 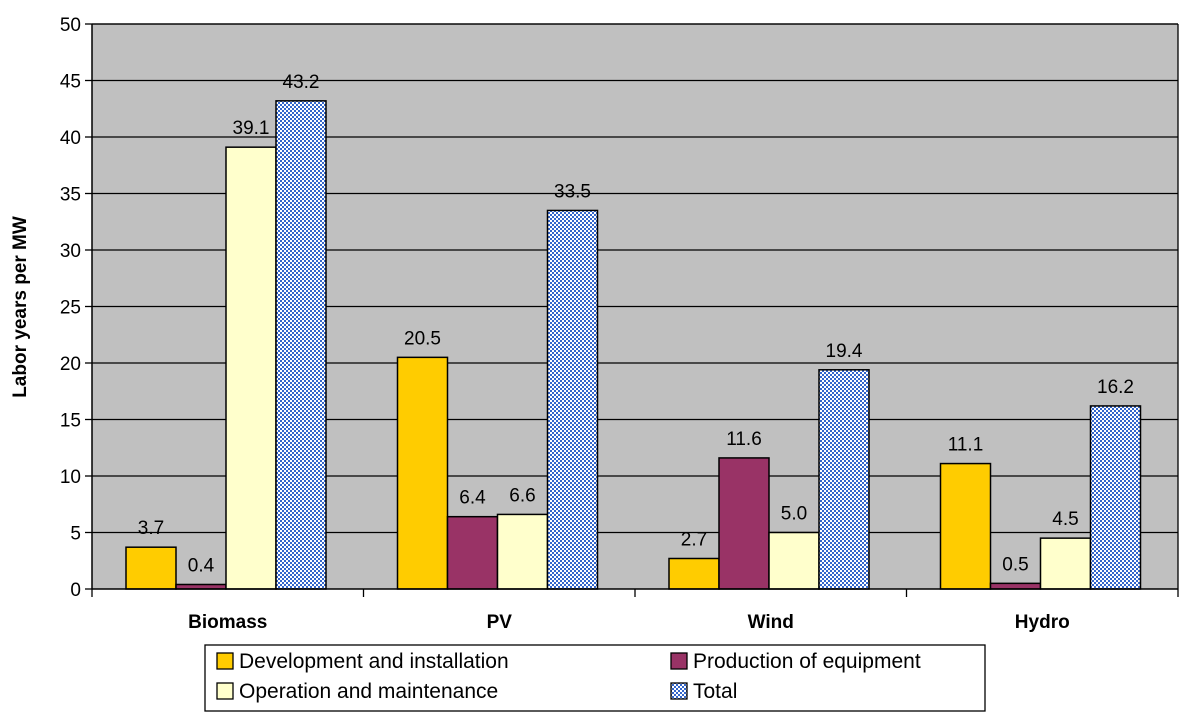 I want to click on data-label: 4.5, so click(x=1065, y=519).